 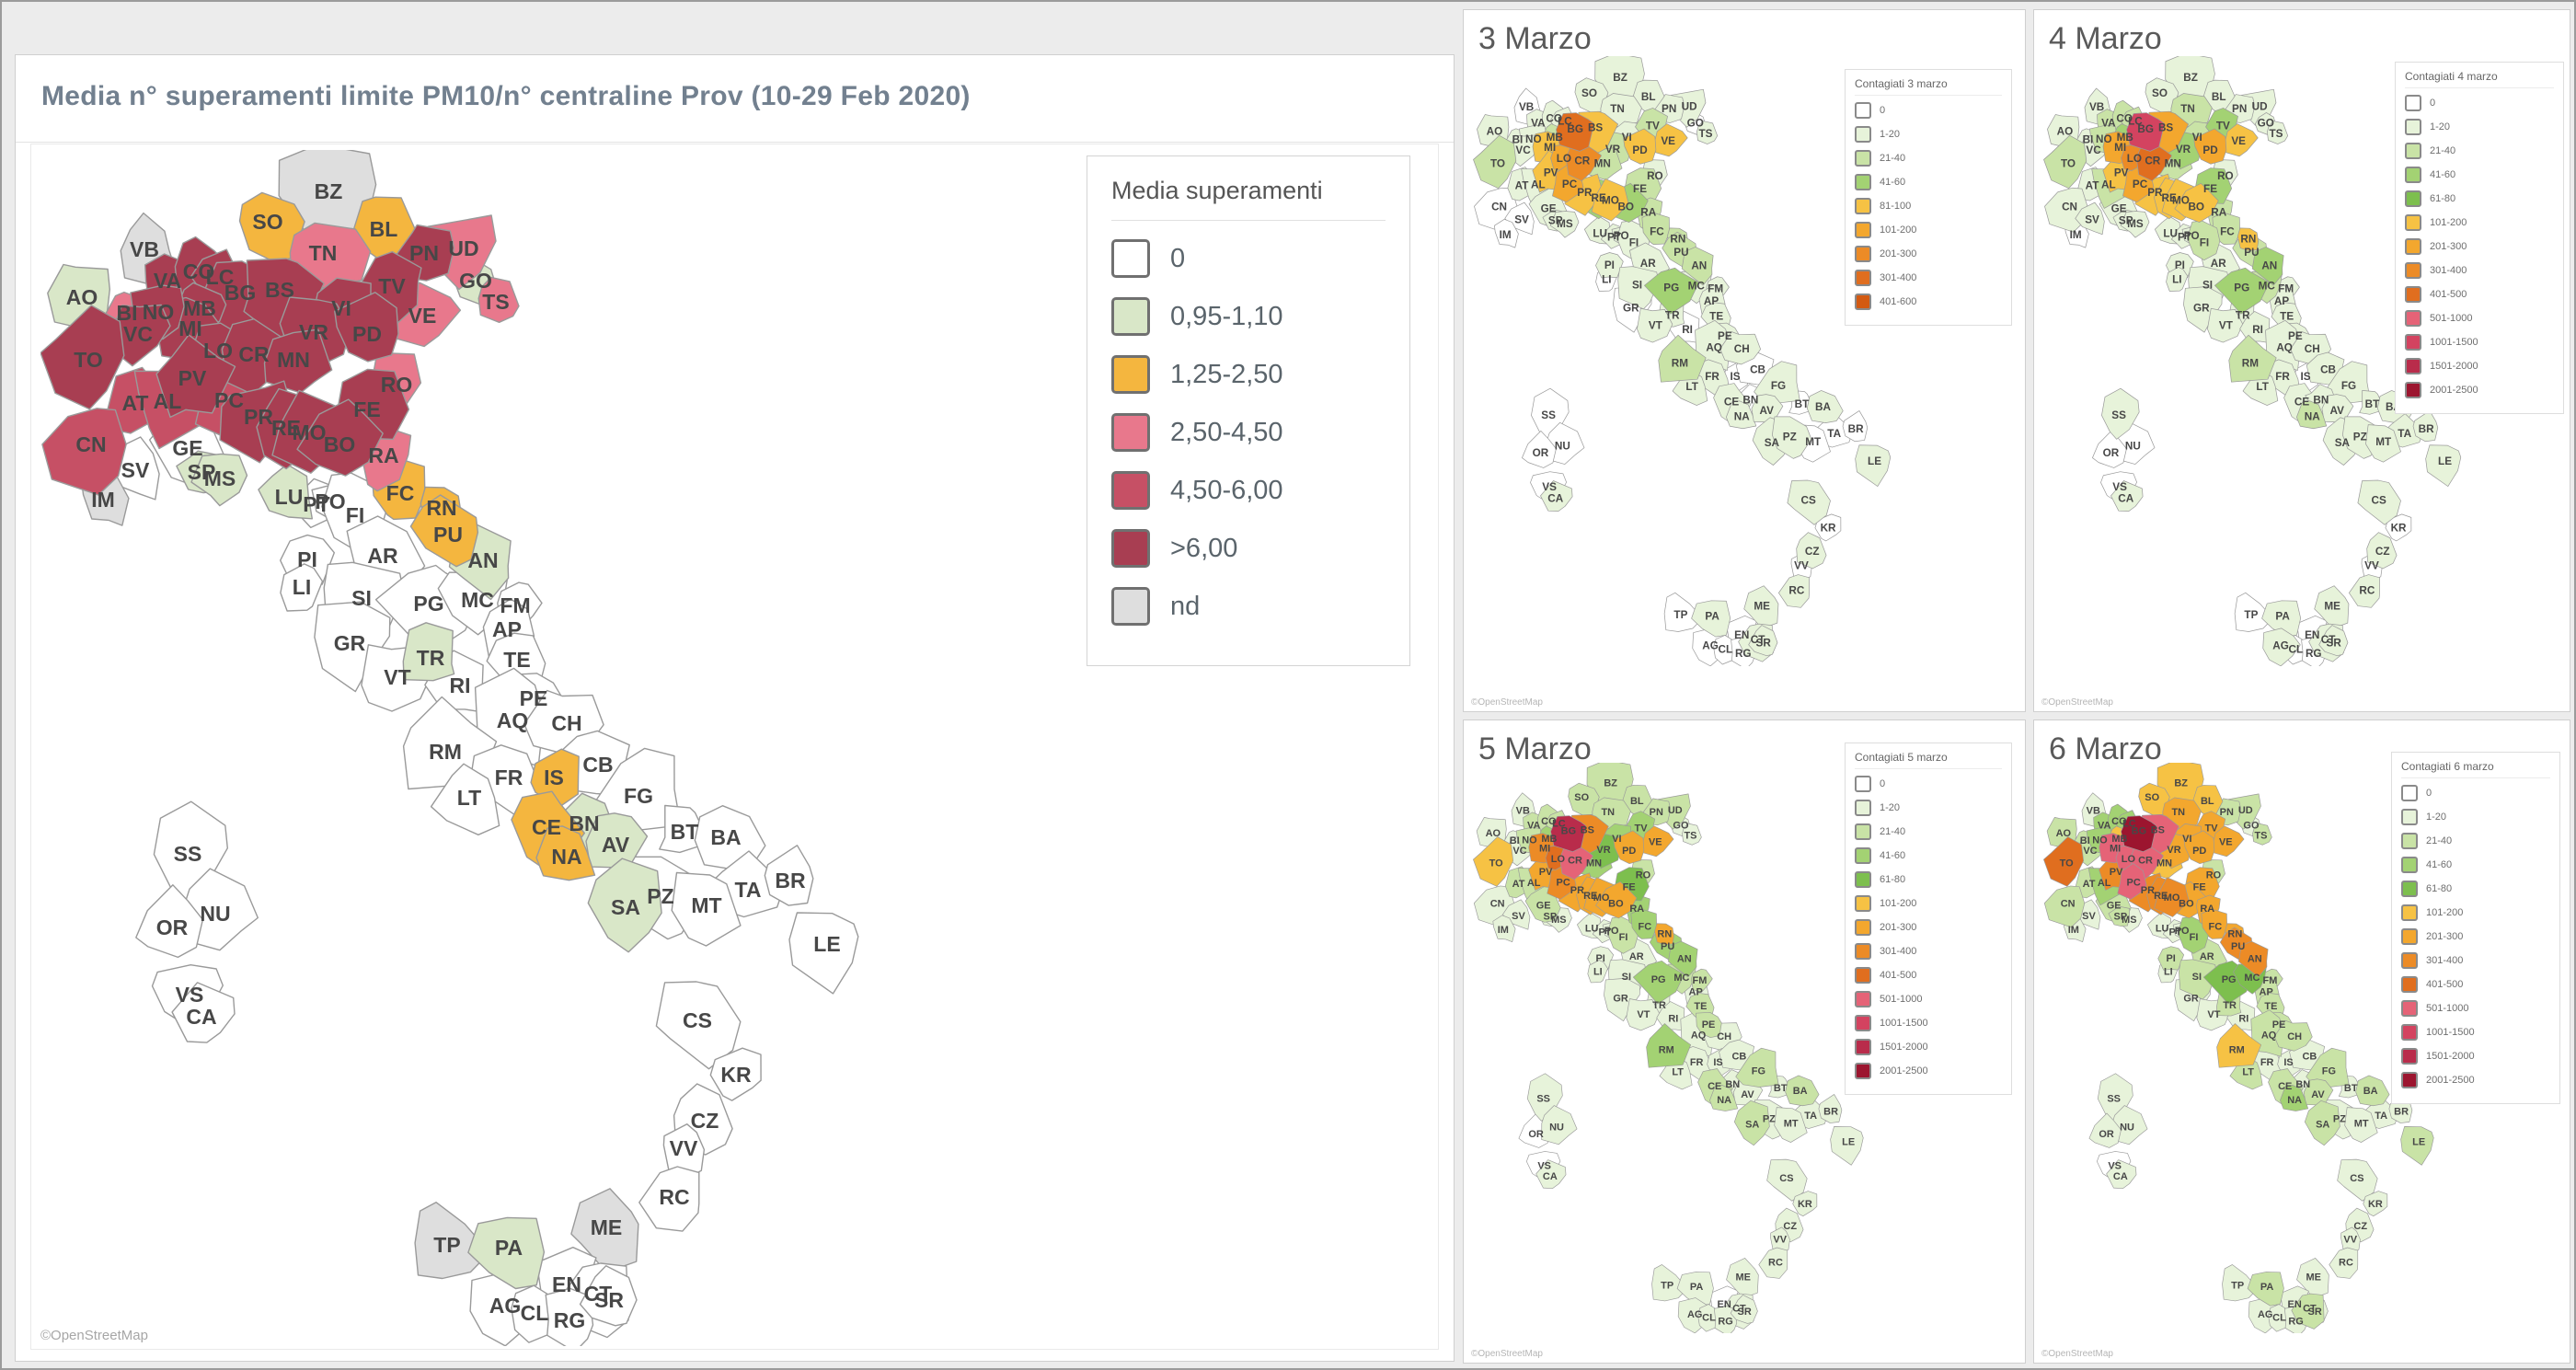 I want to click on legend-item: 401-600, so click(x=1928, y=302).